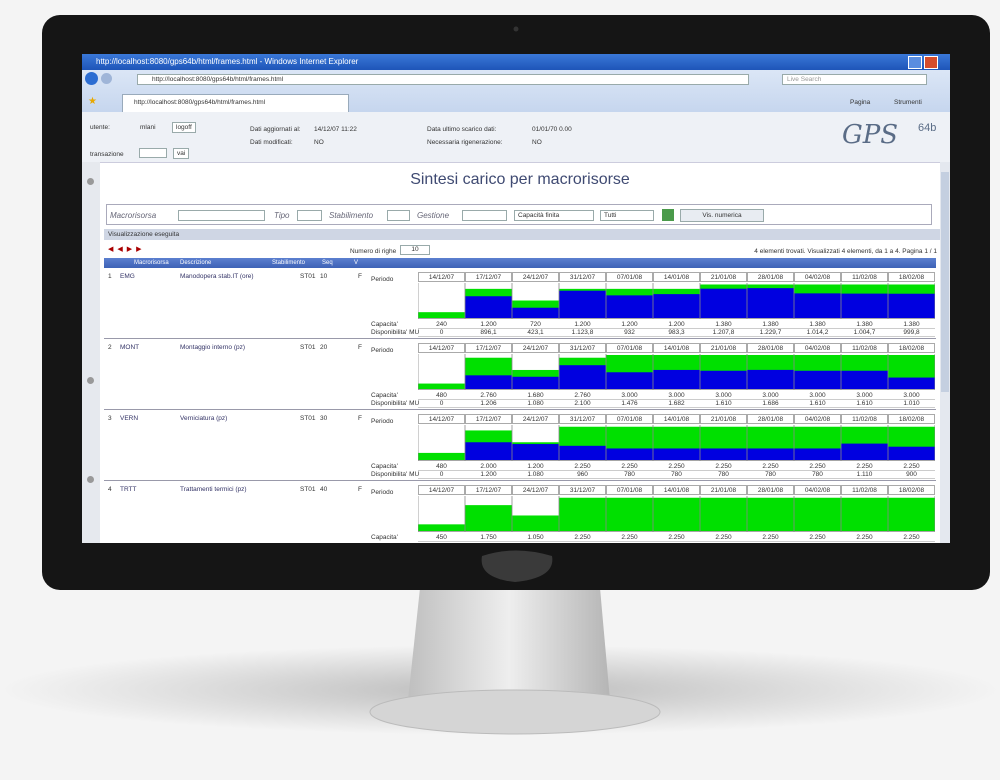 Image resolution: width=1000 pixels, height=780 pixels. Describe the element at coordinates (395, 474) in the screenshot. I see `series-label: Disponibilita' MU` at that location.